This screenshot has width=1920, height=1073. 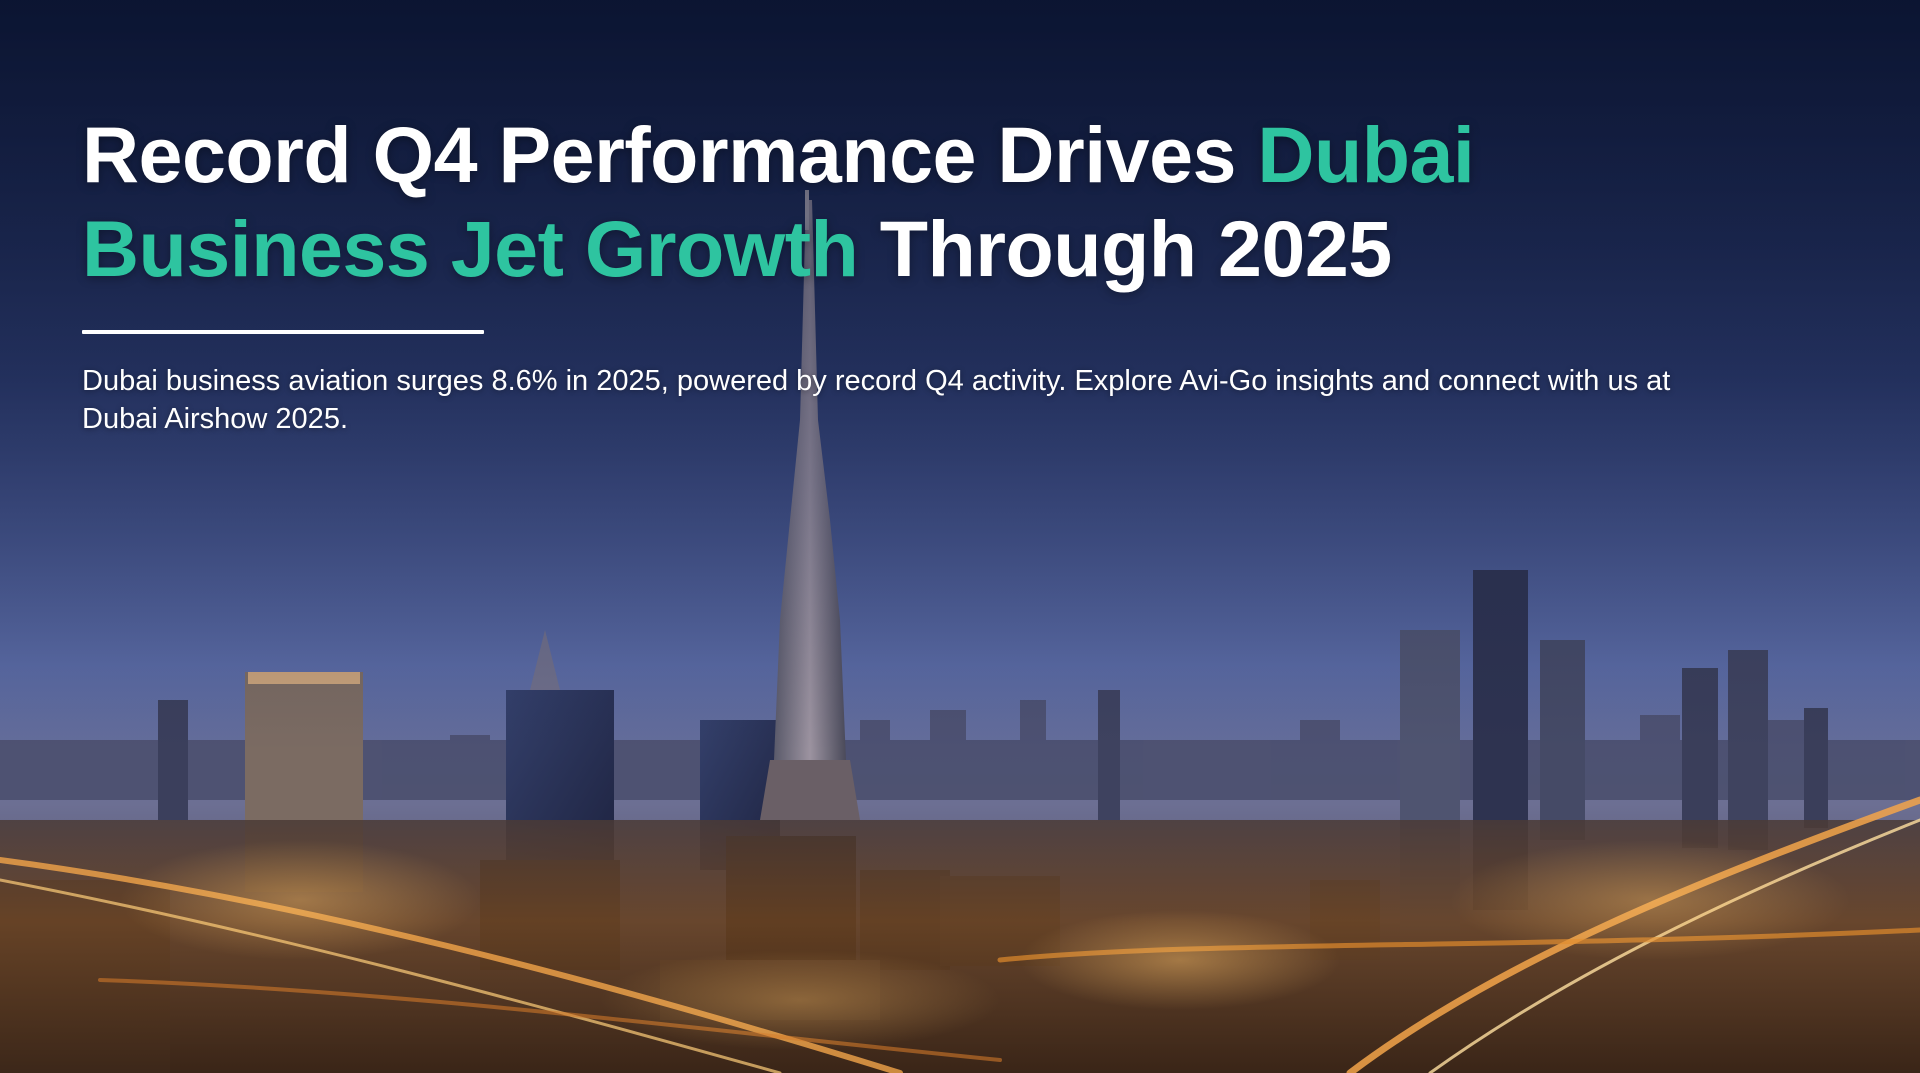 What do you see at coordinates (283, 332) in the screenshot?
I see `title-divider` at bounding box center [283, 332].